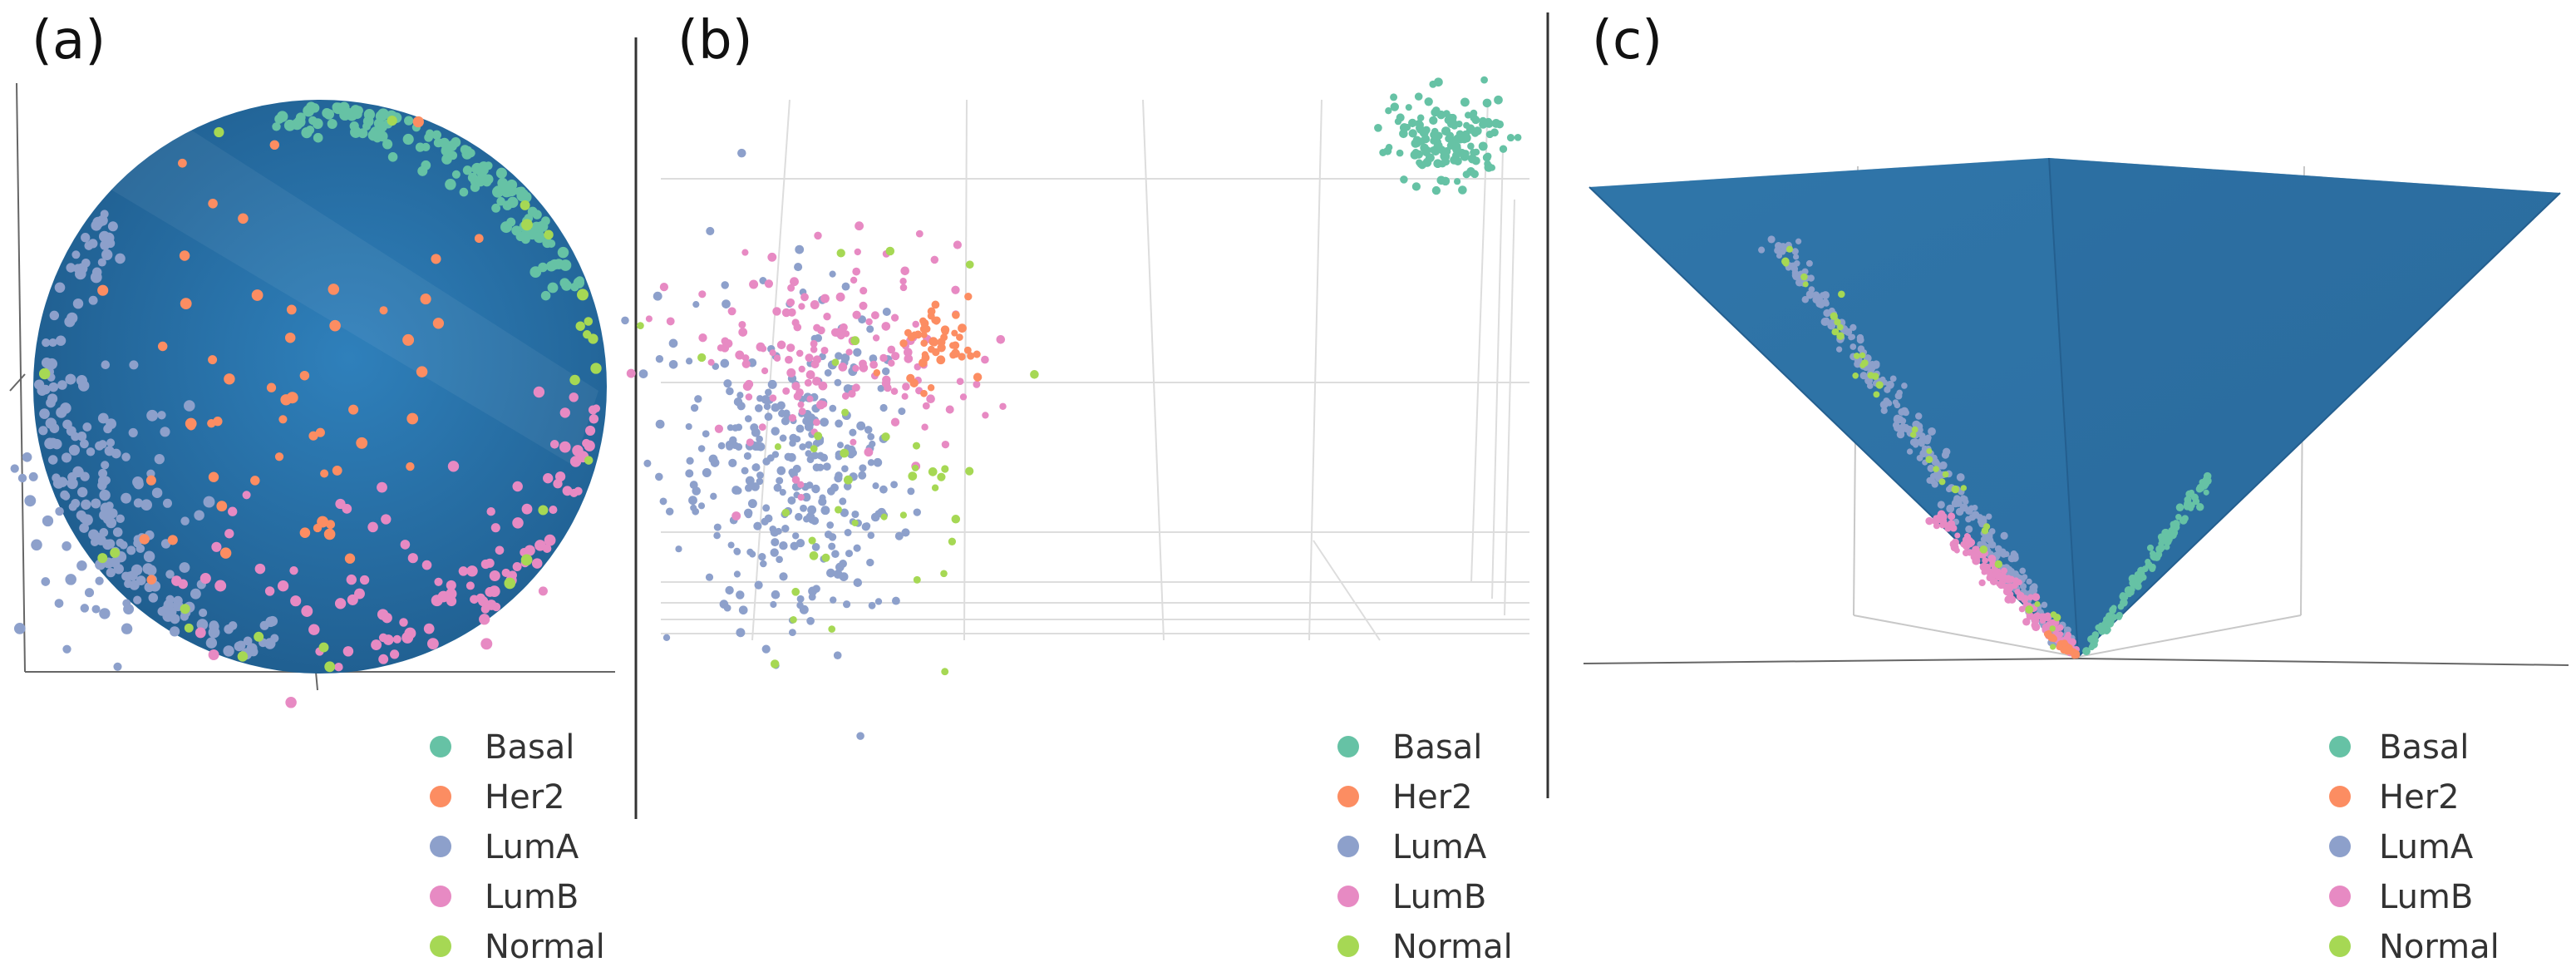 Image resolution: width=2576 pixels, height=977 pixels. I want to click on legend-b-label-luma: LumA, so click(1439, 847).